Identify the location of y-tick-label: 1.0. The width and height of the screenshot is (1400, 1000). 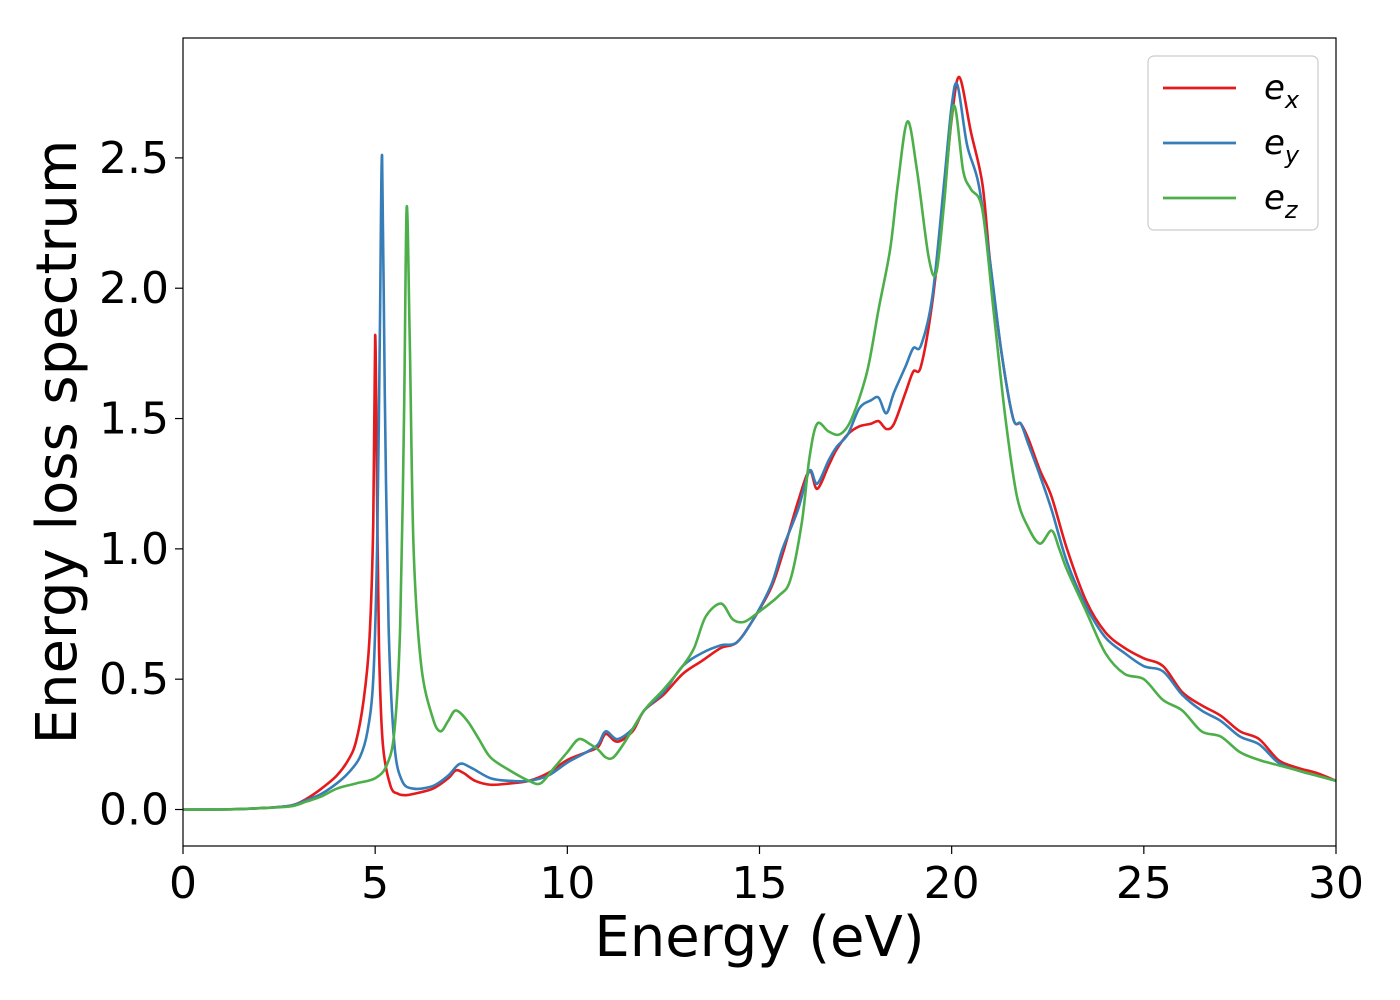
(134, 549).